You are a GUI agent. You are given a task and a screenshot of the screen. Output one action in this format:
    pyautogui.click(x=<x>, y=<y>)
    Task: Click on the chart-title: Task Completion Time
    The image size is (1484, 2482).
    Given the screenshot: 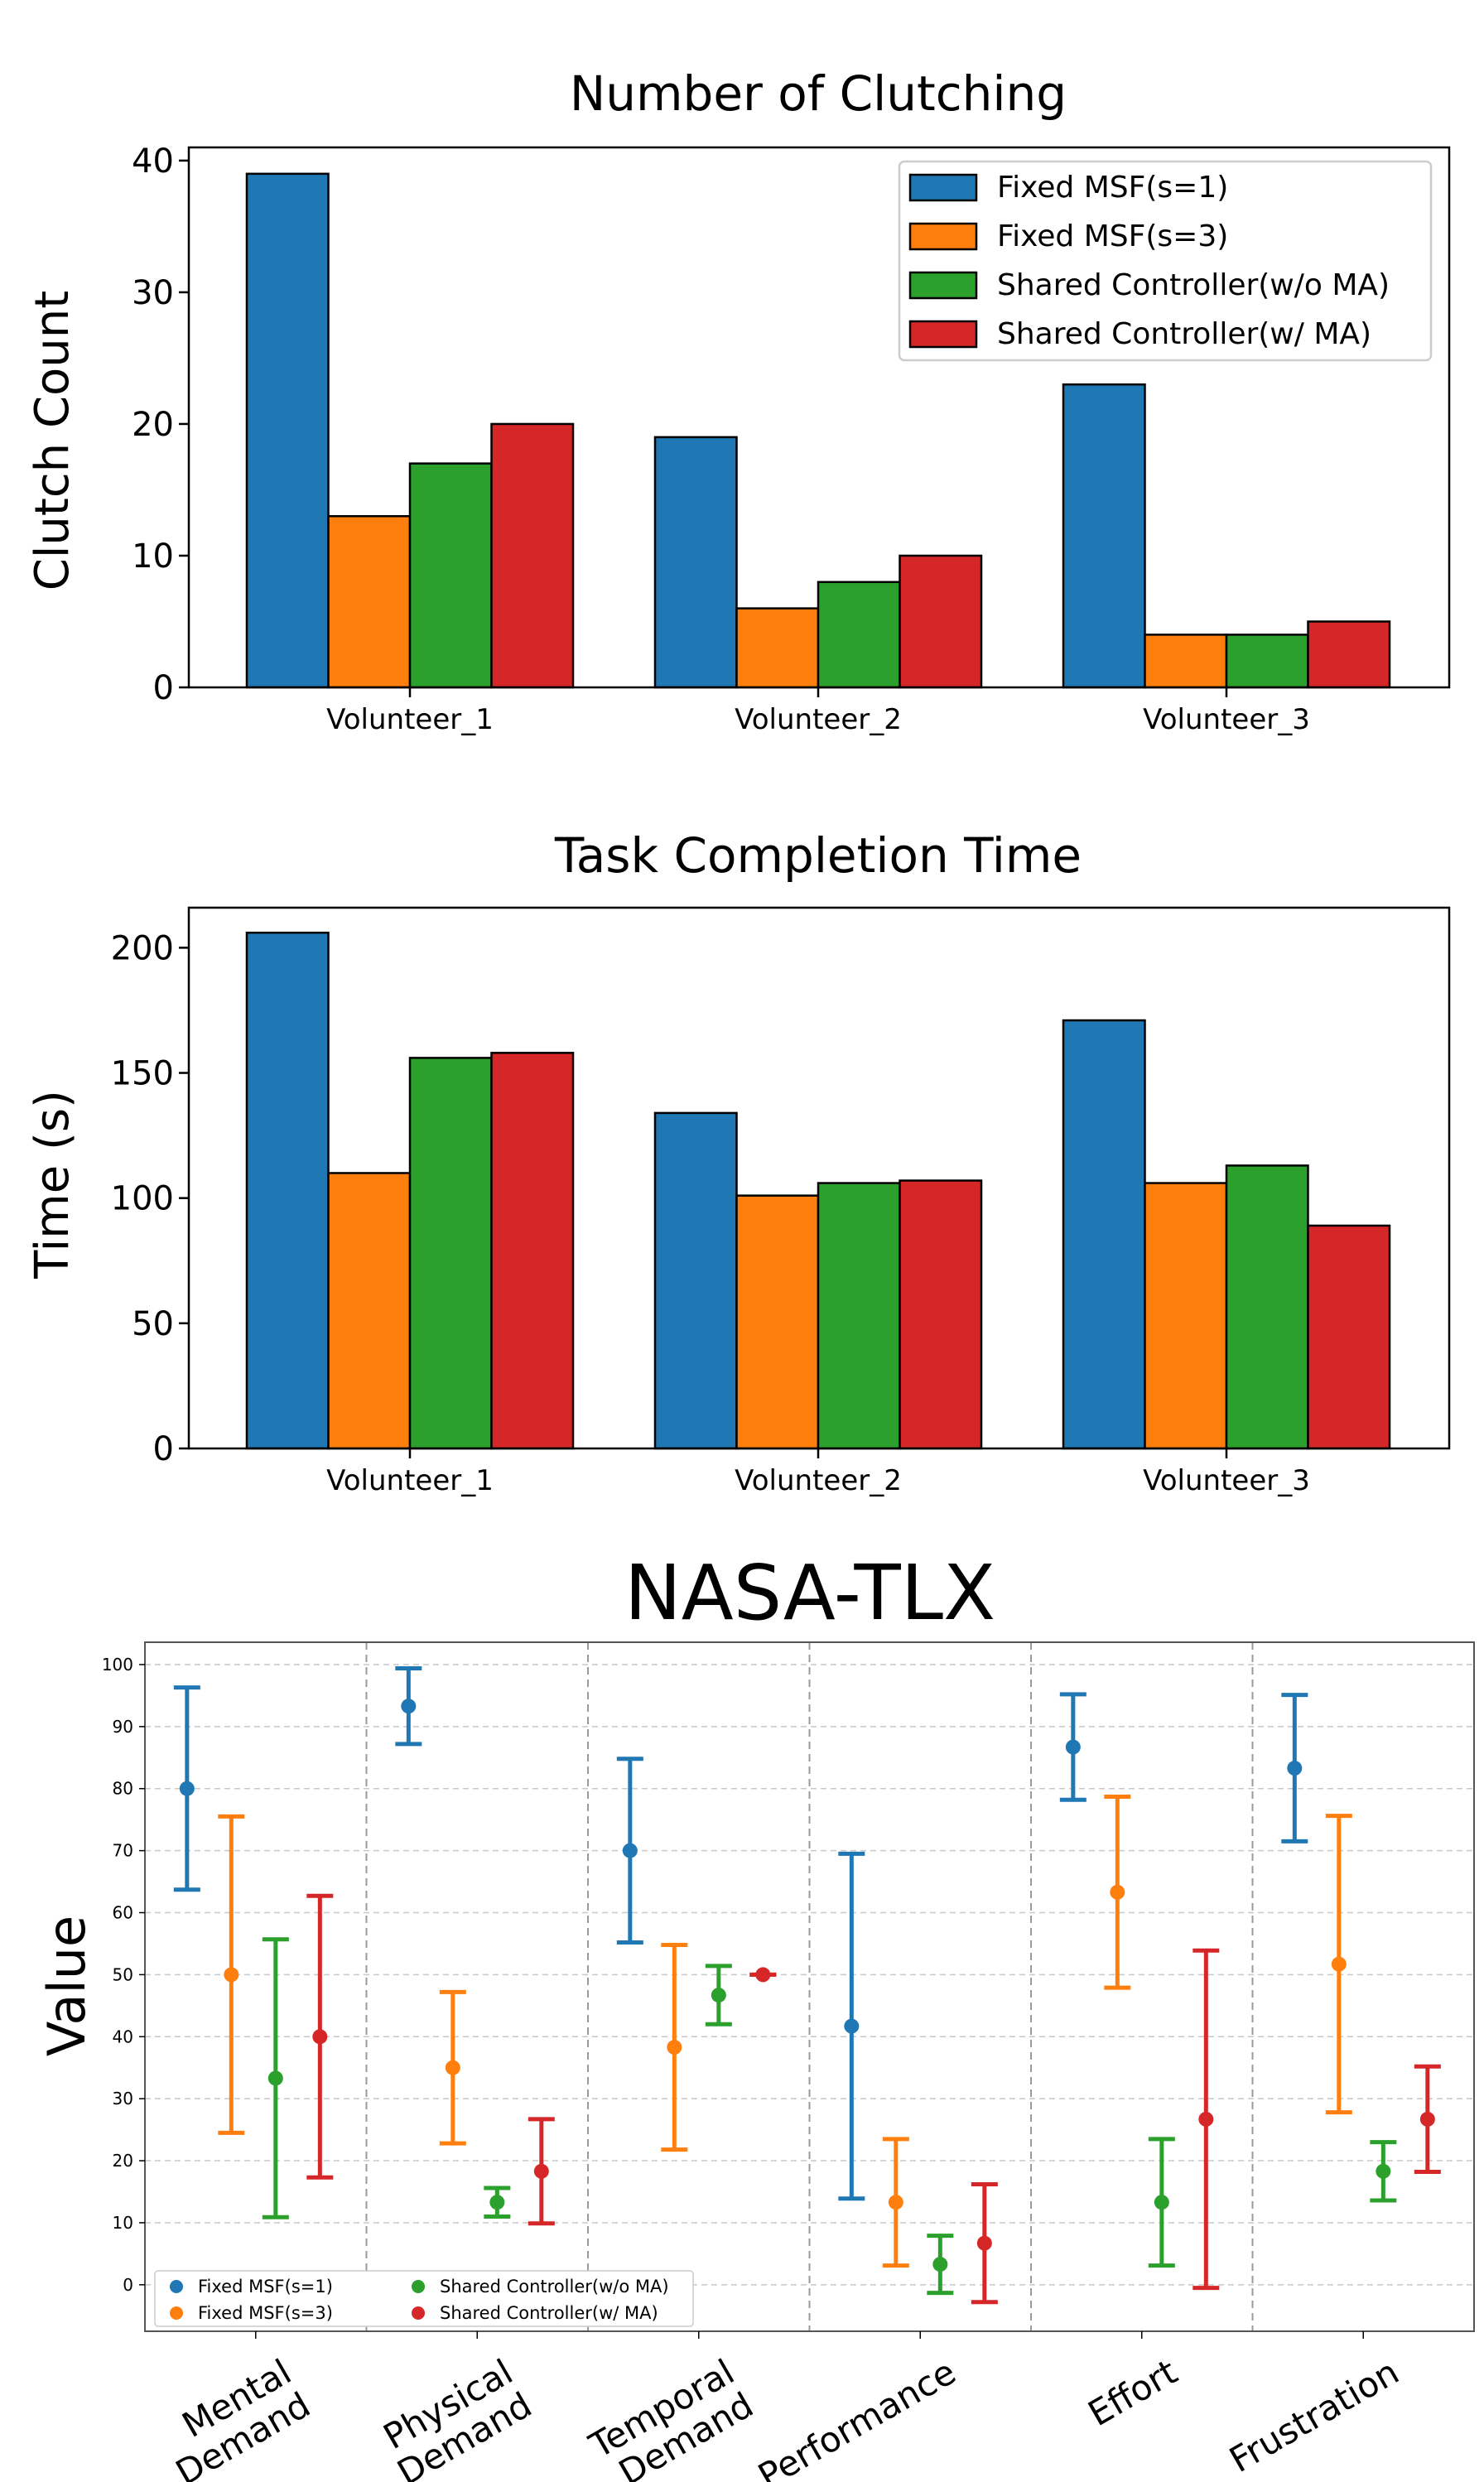 What is the action you would take?
    pyautogui.click(x=818, y=855)
    